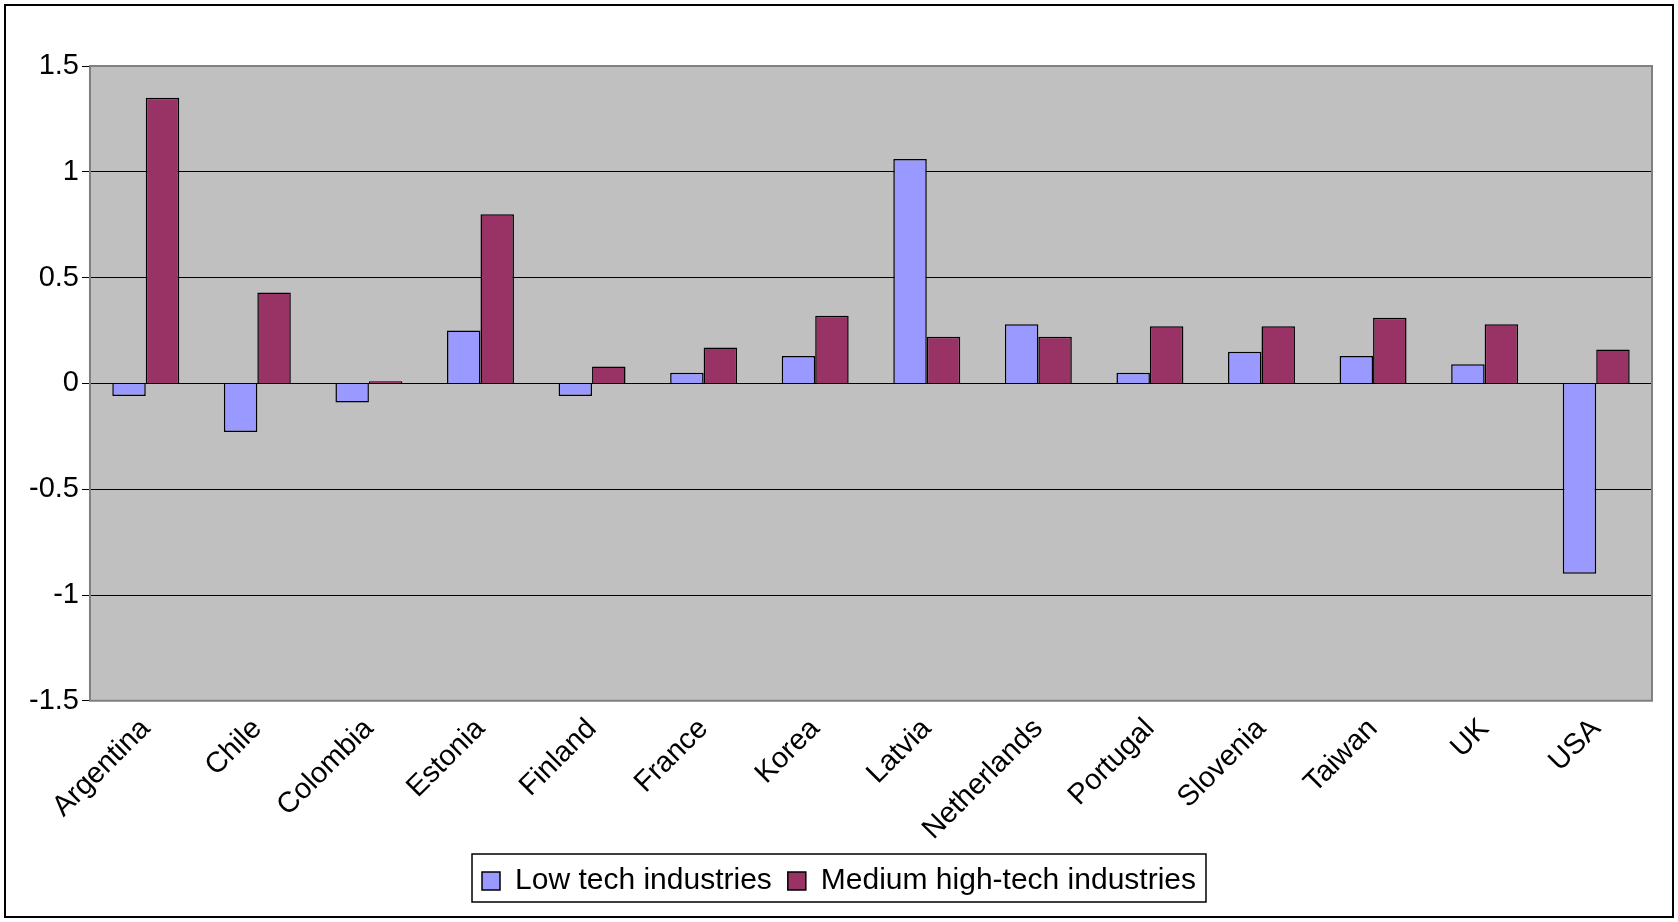  What do you see at coordinates (53, 698) in the screenshot?
I see `y-tick-label: -1.5` at bounding box center [53, 698].